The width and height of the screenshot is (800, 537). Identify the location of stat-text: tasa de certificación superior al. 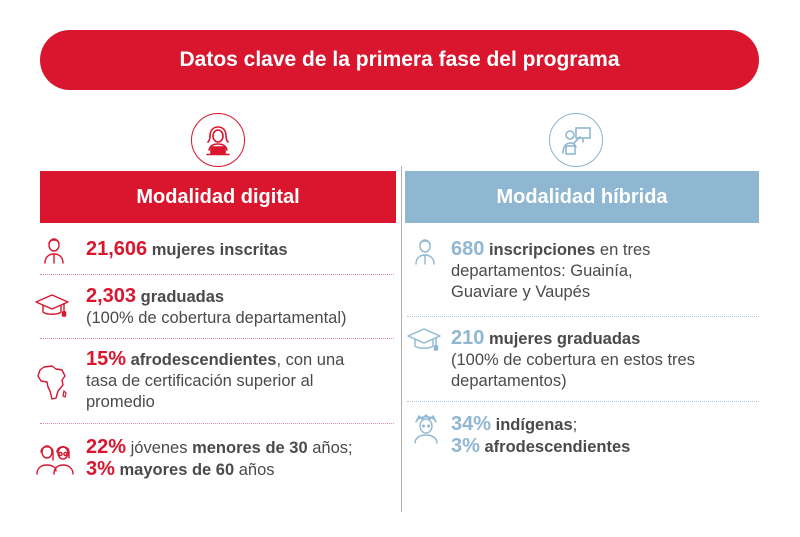
(200, 381).